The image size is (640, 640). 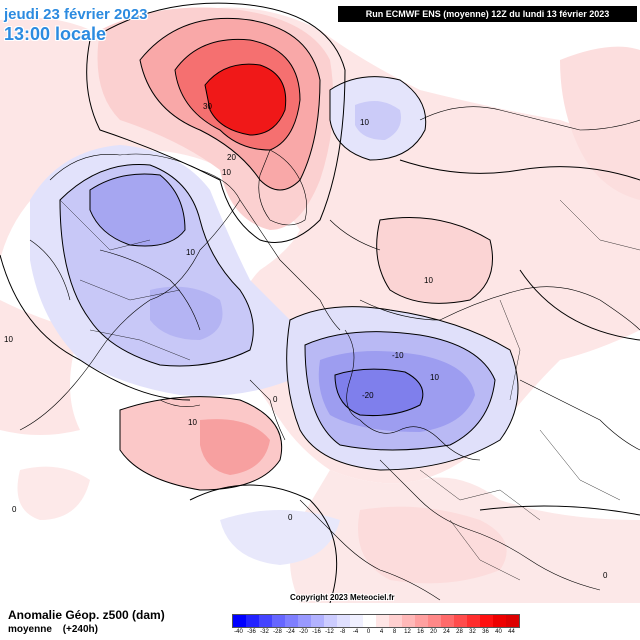 What do you see at coordinates (368, 395) in the screenshot?
I see `contour-label: -20` at bounding box center [368, 395].